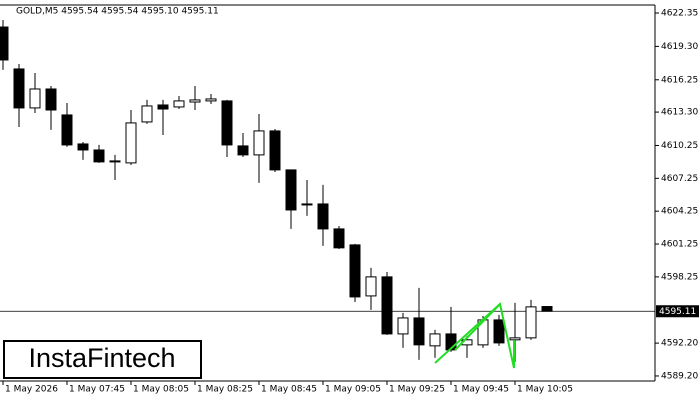 This screenshot has width=700, height=400. What do you see at coordinates (679, 179) in the screenshot?
I see `y-tick-label: 4607.25` at bounding box center [679, 179].